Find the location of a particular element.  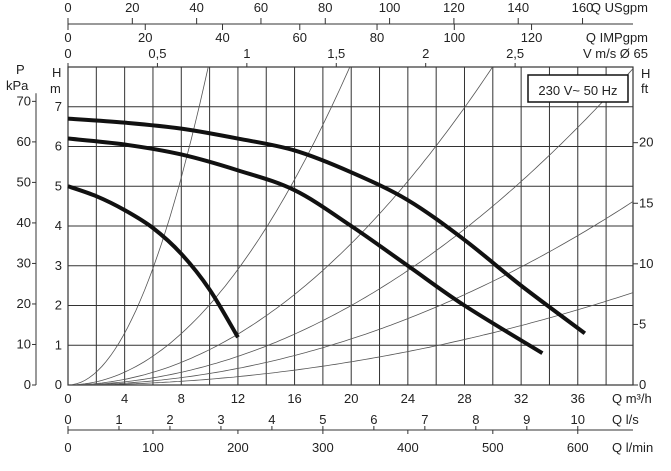

x-tick-label: 28 is located at coordinates (464, 398).